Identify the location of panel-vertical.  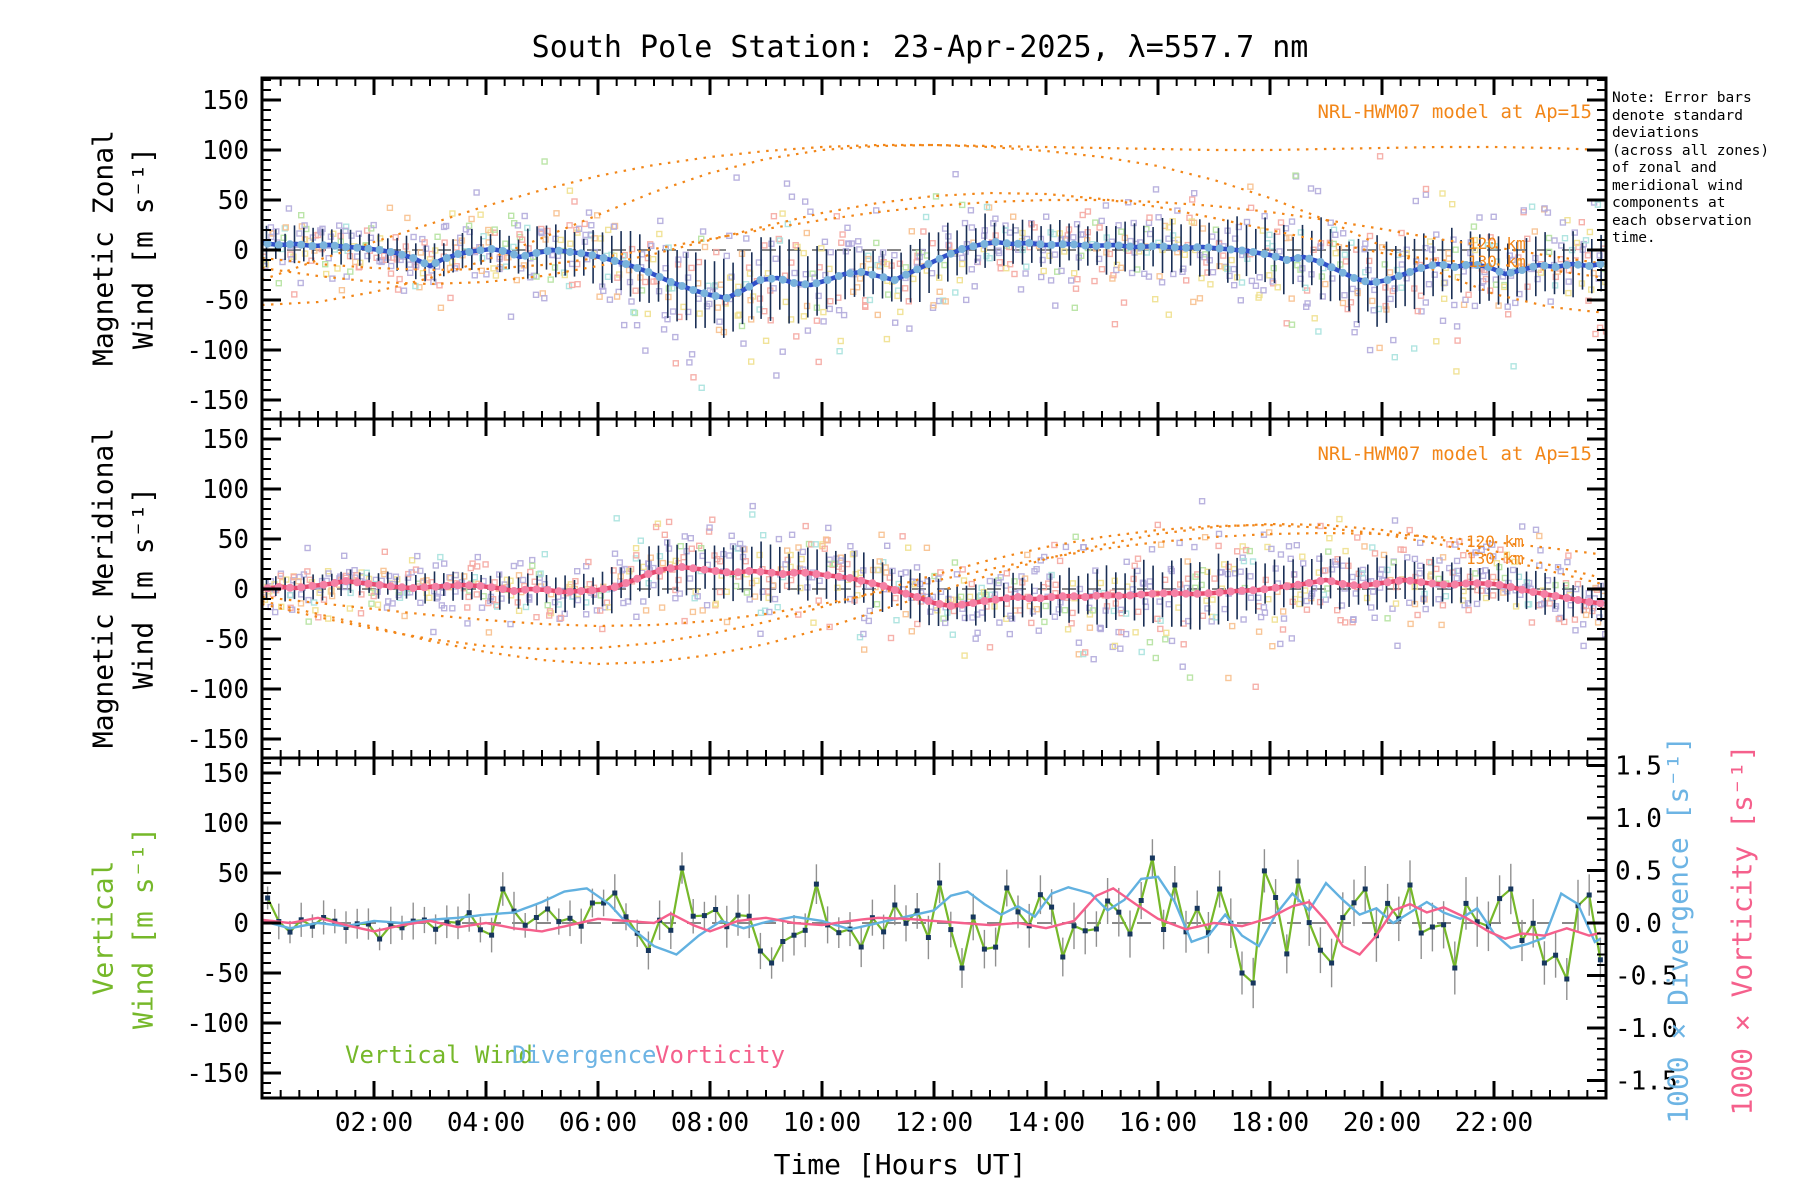
(934, 924).